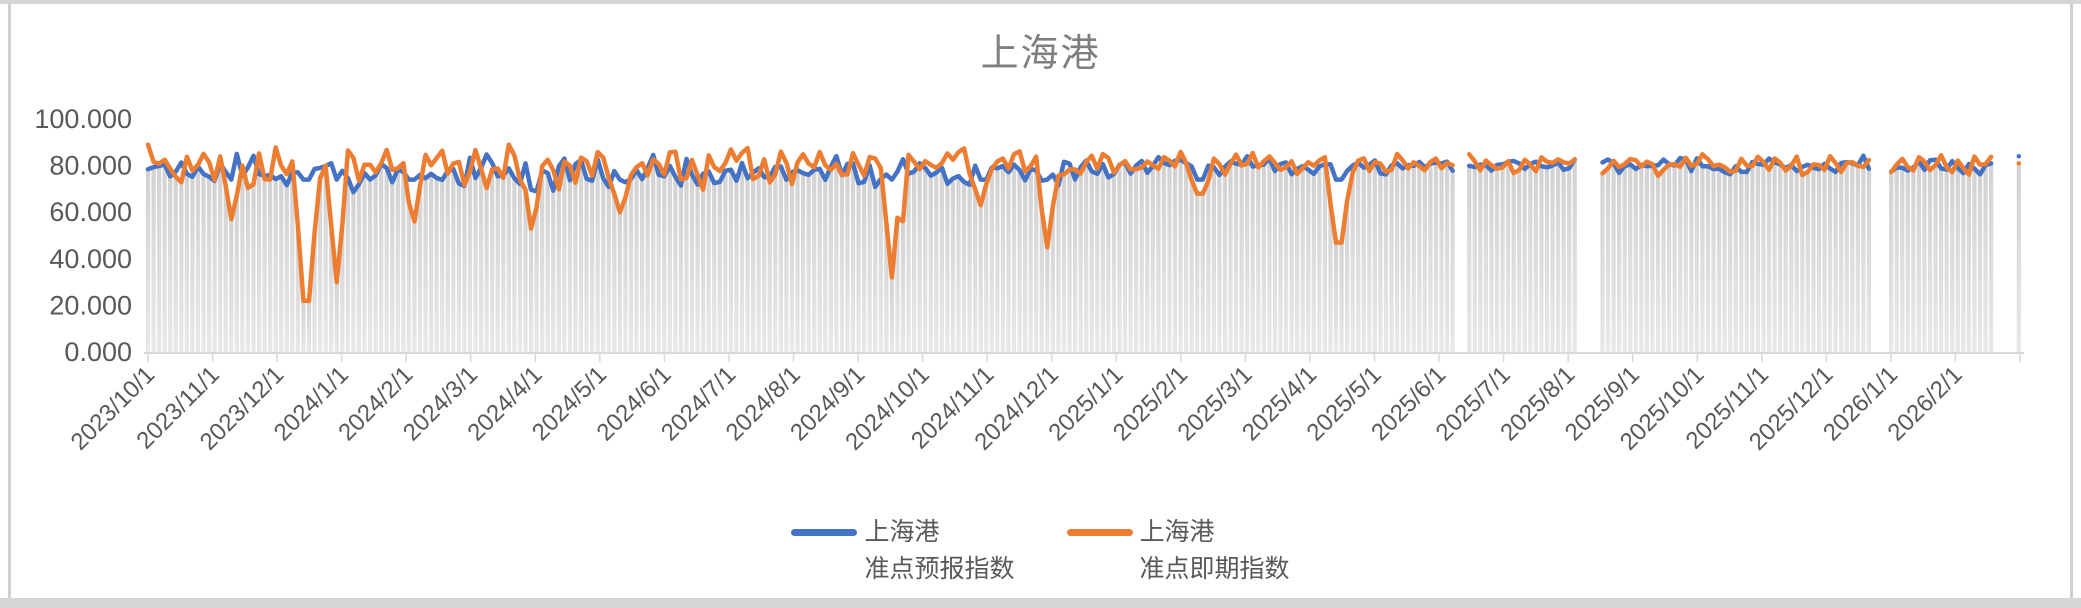  Describe the element at coordinates (1177, 532) in the screenshot. I see `legend-label-spot-line1: 上海港` at that location.